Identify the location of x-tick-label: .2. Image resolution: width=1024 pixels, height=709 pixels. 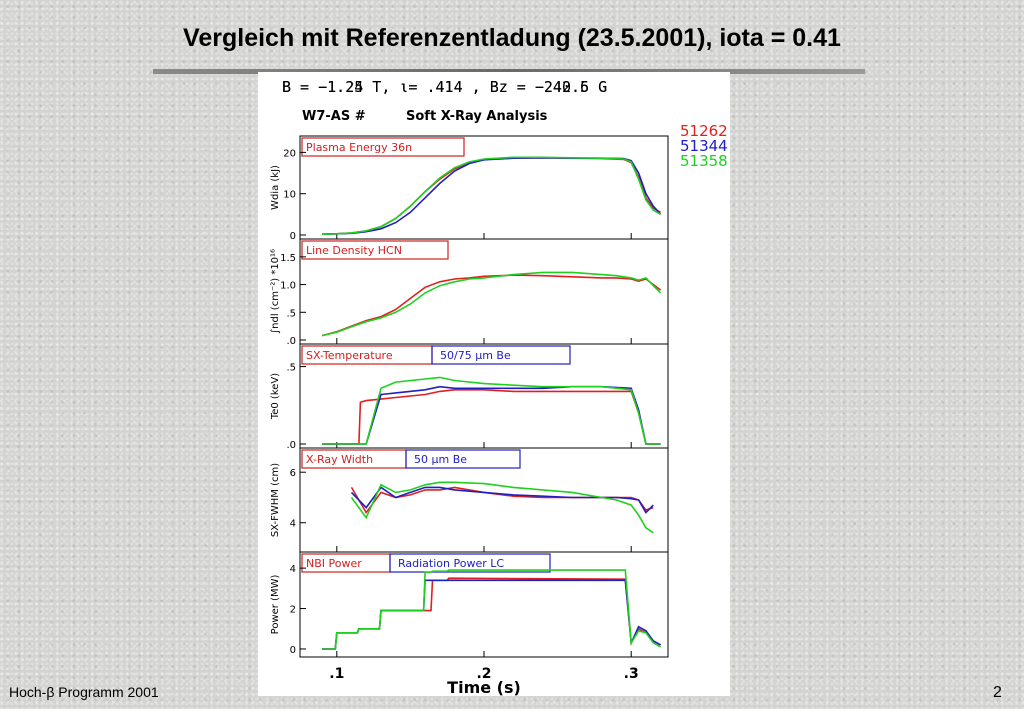
(483, 674).